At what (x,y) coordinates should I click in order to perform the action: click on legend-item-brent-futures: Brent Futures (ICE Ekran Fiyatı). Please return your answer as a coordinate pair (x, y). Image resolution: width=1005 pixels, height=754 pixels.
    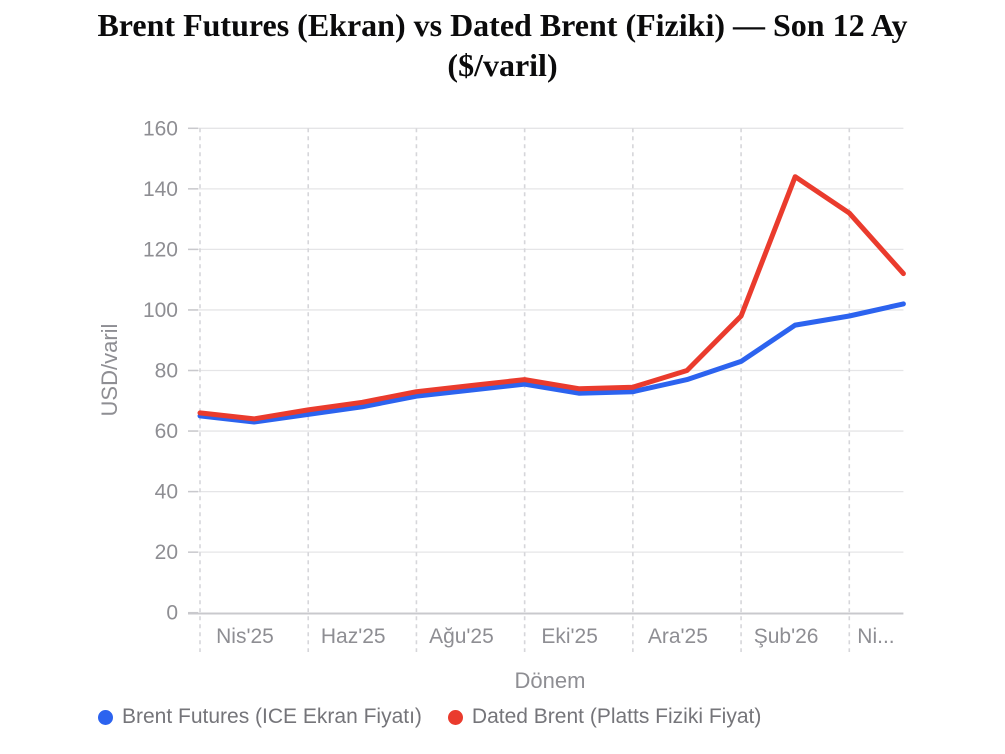
    Looking at the image, I should click on (260, 717).